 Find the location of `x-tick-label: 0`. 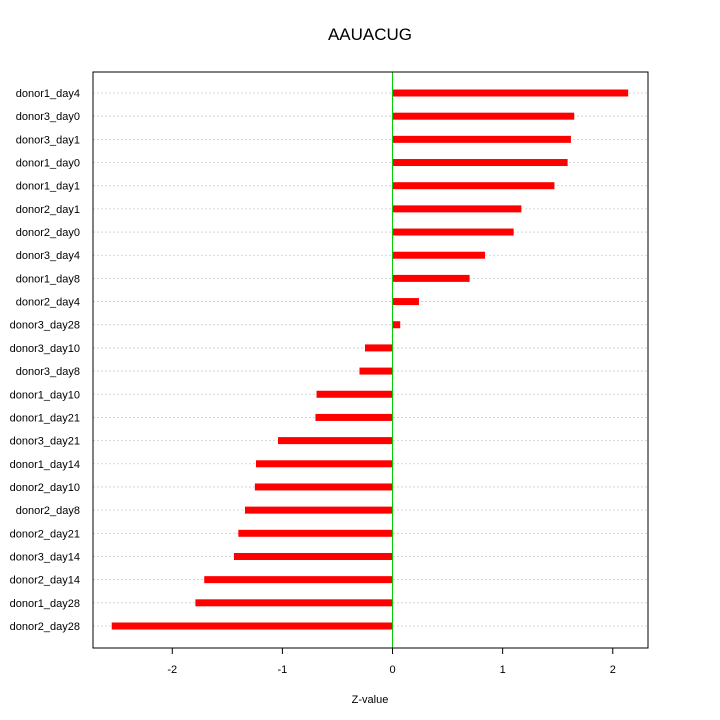

x-tick-label: 0 is located at coordinates (392, 670).